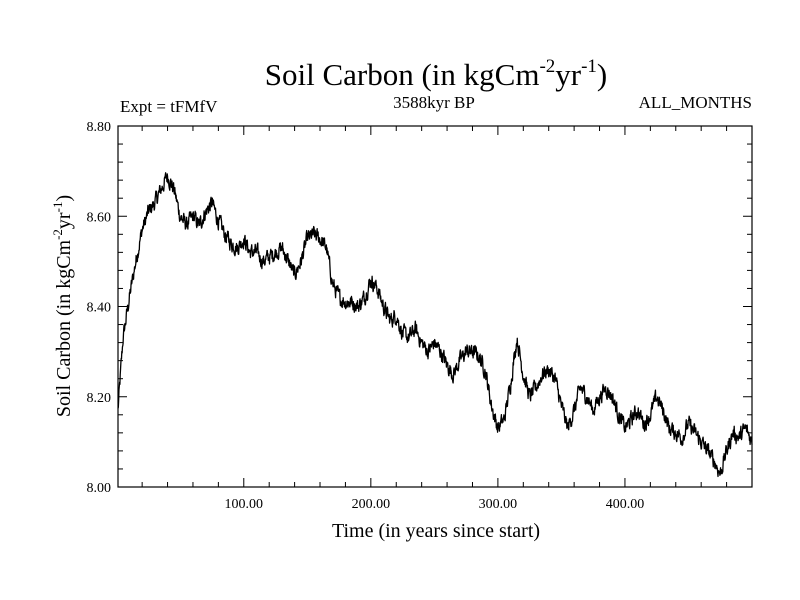  I want to click on x-tick-label: 400.00, so click(625, 504).